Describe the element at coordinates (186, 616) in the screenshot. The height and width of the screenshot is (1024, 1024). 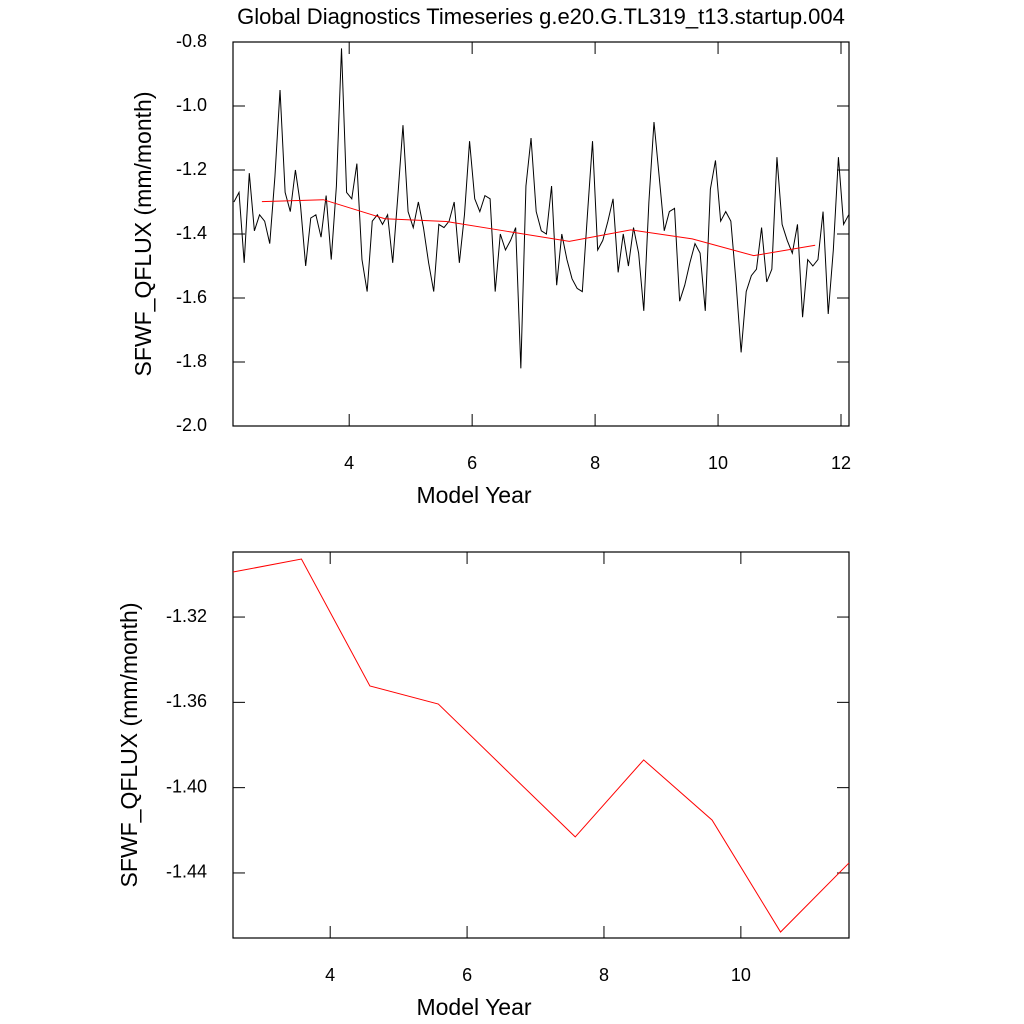
I see `y-tick-label: -1.32` at that location.